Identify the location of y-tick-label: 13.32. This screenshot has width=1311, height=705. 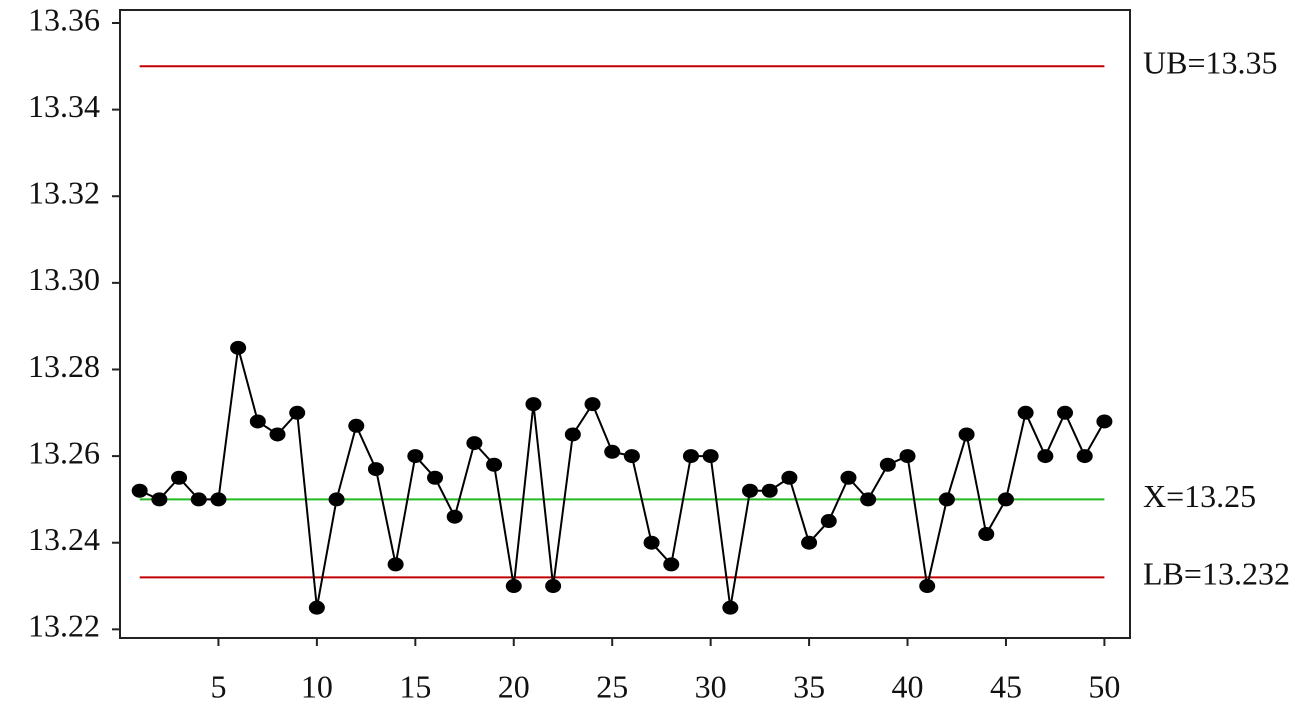
(64, 193).